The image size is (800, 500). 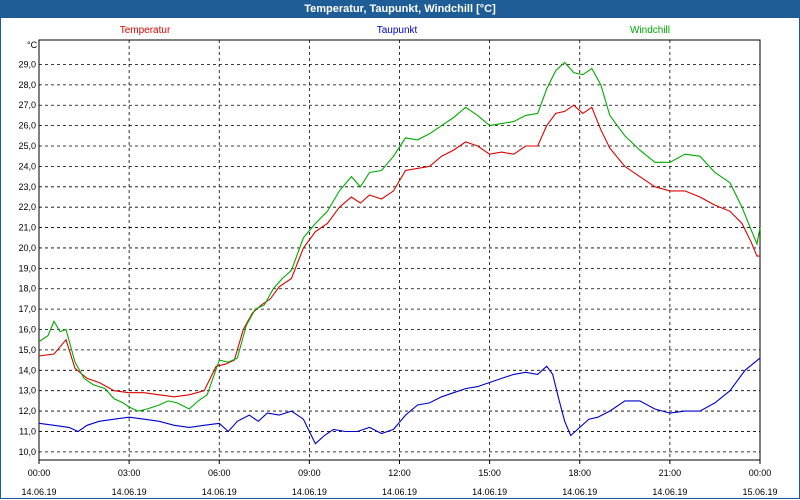 What do you see at coordinates (27, 64) in the screenshot?
I see `y-tick-label: 29,0` at bounding box center [27, 64].